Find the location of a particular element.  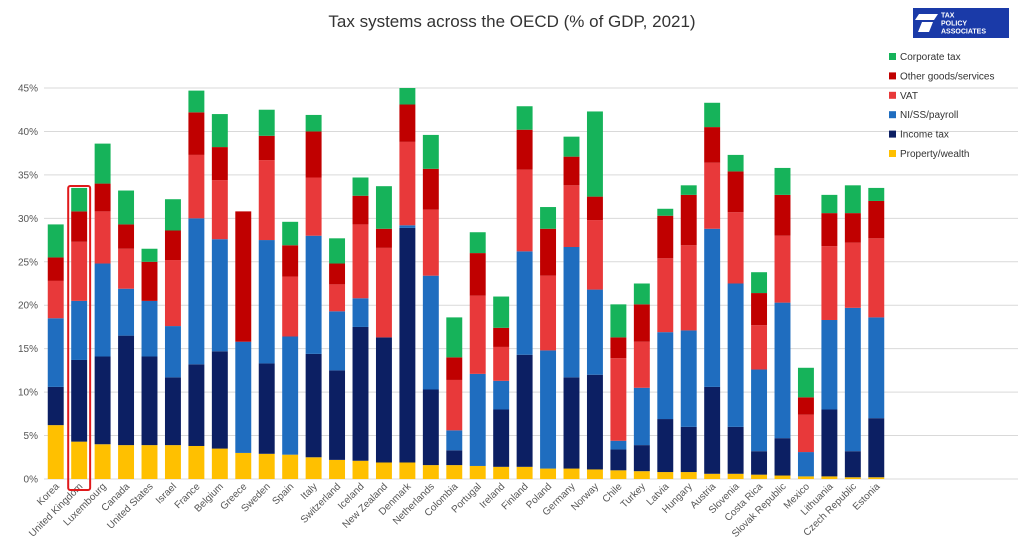

y-tick-label: 25% is located at coordinates (28, 262).